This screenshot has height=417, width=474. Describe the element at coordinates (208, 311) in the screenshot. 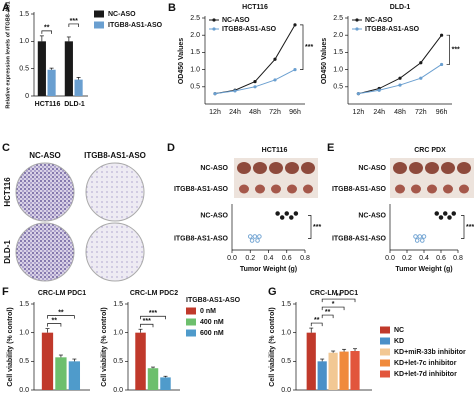

I see `legend-label: 0 nM` at that location.